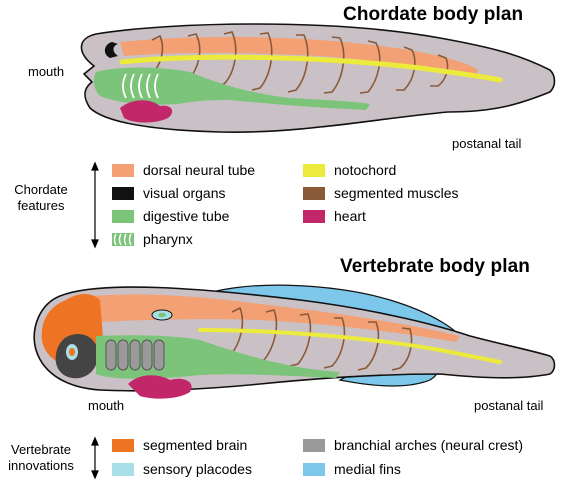  I want to click on vertebrate-bracket, so click(95, 458).